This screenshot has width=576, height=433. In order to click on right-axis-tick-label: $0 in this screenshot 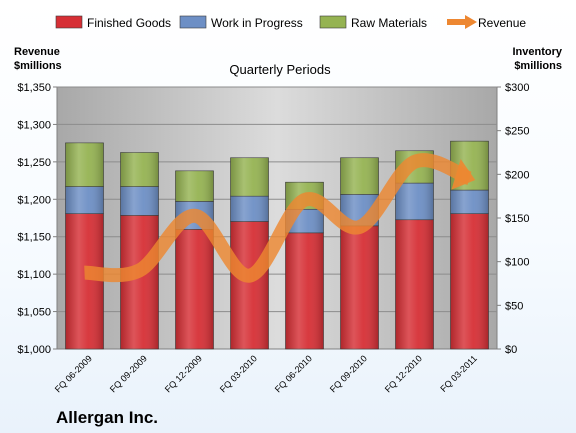, I will do `click(511, 350)`.